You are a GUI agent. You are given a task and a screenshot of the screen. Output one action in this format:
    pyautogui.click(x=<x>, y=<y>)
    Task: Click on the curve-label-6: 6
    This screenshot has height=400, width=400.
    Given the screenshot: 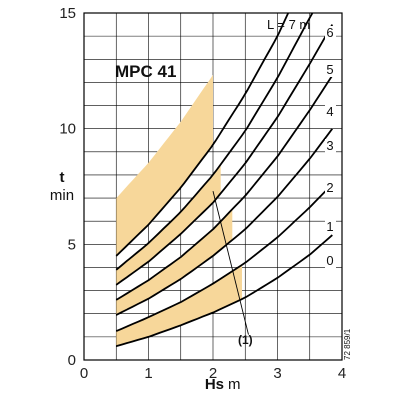 What is the action you would take?
    pyautogui.click(x=329, y=32)
    